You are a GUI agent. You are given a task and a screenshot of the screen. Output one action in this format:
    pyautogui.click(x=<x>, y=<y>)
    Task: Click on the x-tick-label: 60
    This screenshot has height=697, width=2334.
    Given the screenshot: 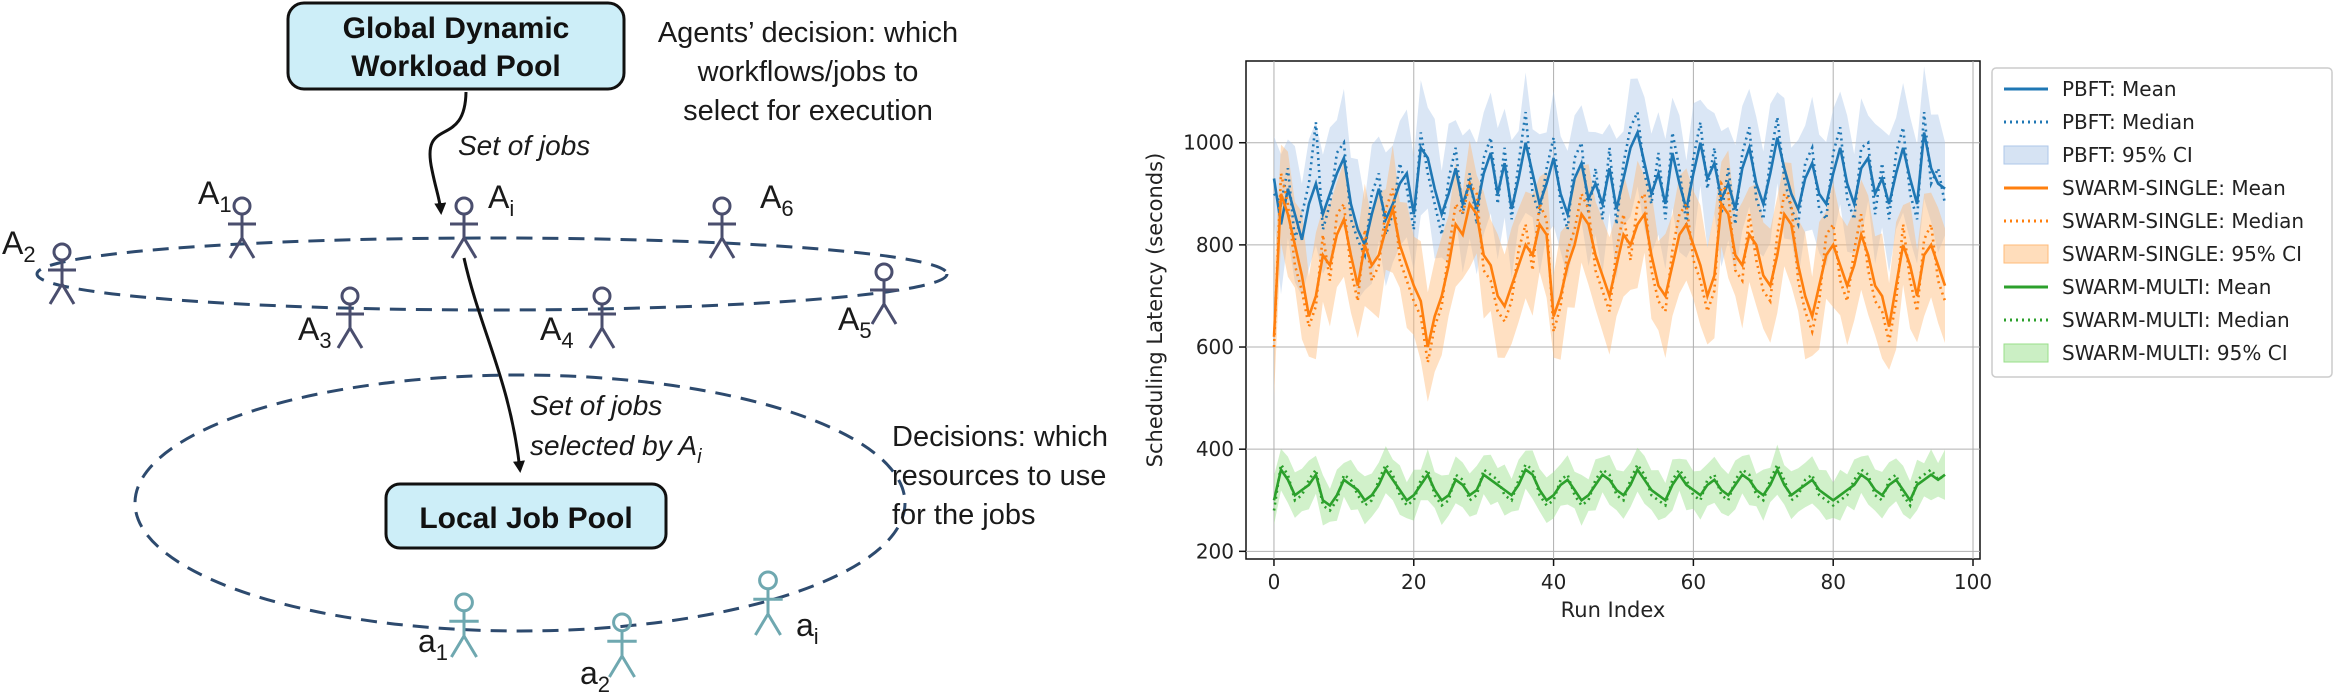 What is the action you would take?
    pyautogui.click(x=1693, y=582)
    